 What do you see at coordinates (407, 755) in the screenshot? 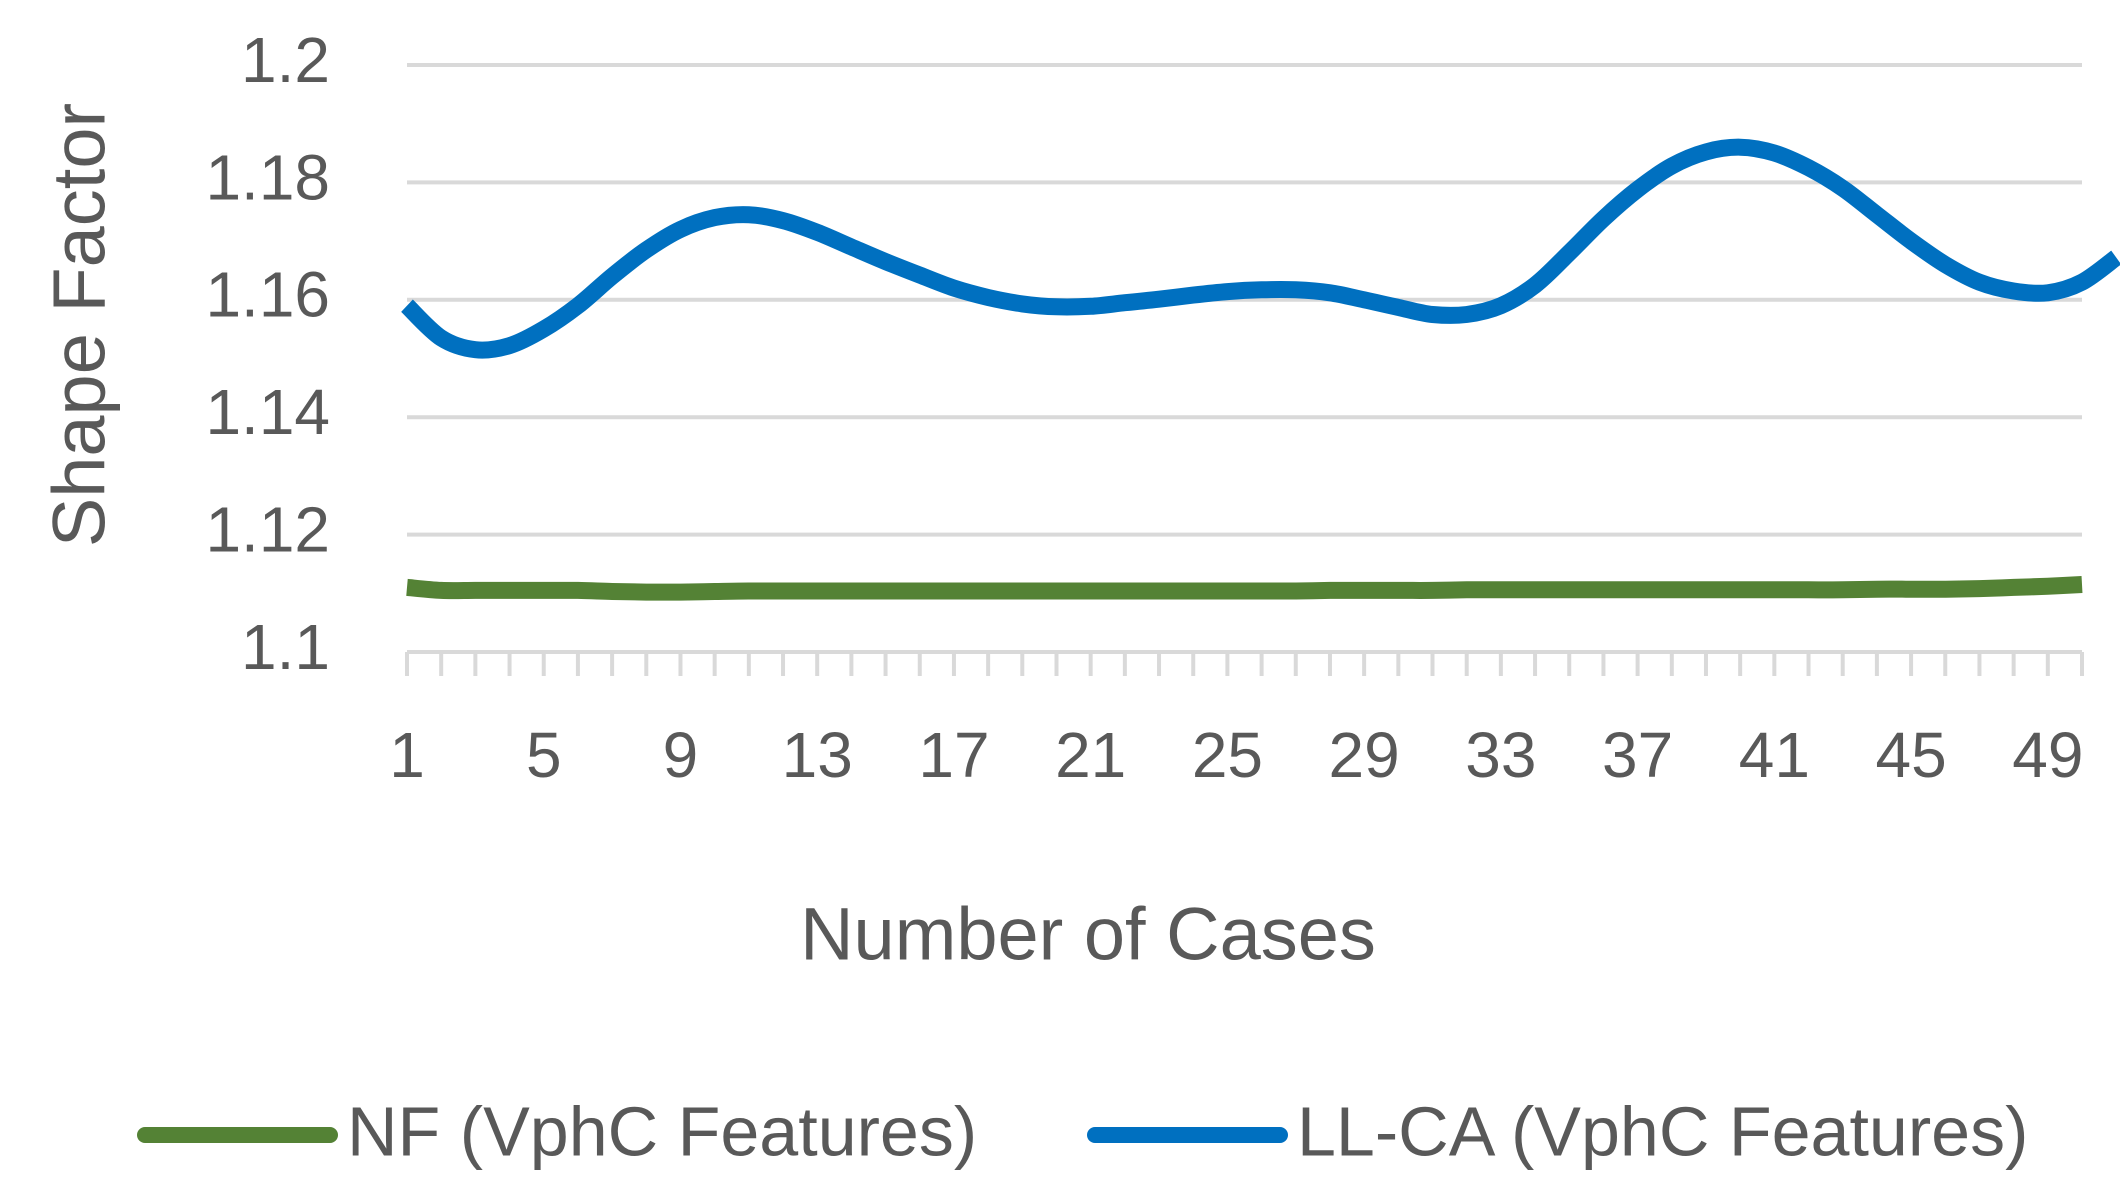
I see `x-tick-label: 1` at bounding box center [407, 755].